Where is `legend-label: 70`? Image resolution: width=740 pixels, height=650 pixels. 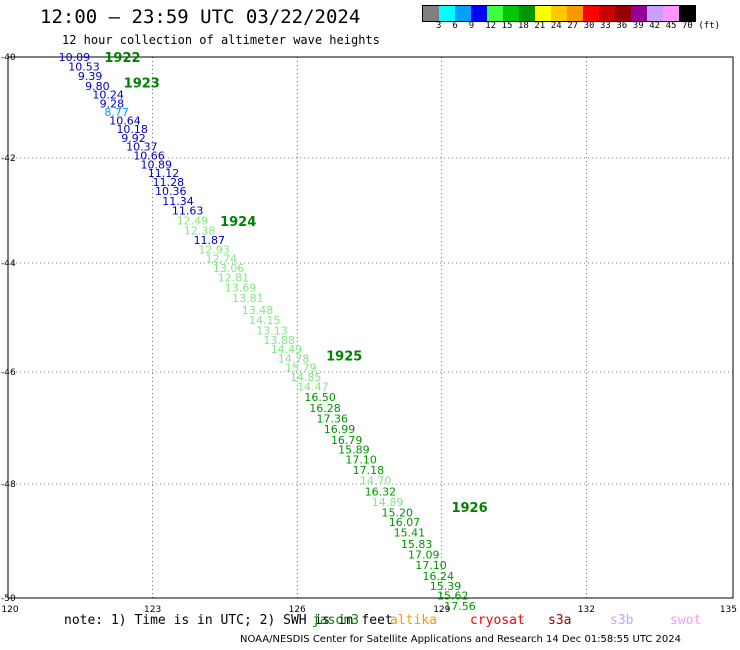 legend-label: 70 is located at coordinates (687, 26).